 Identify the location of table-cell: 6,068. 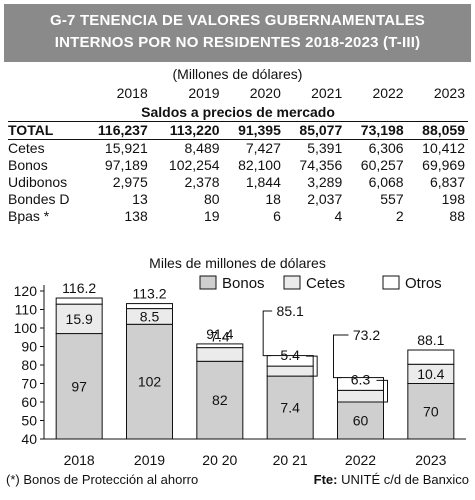
(386, 182).